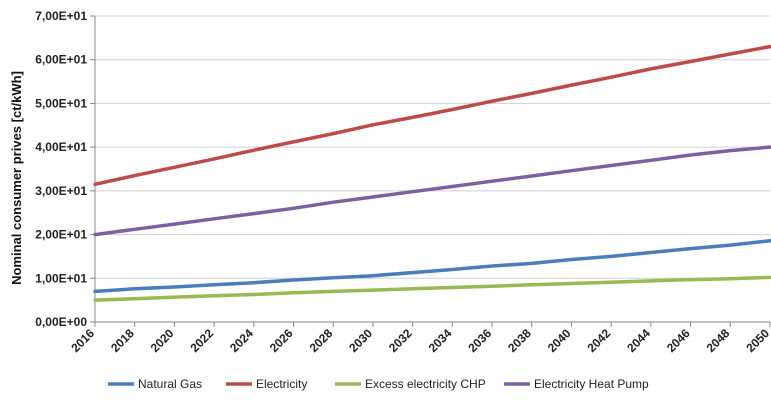  I want to click on y-tick-label: 0,00E+00, so click(61, 322).